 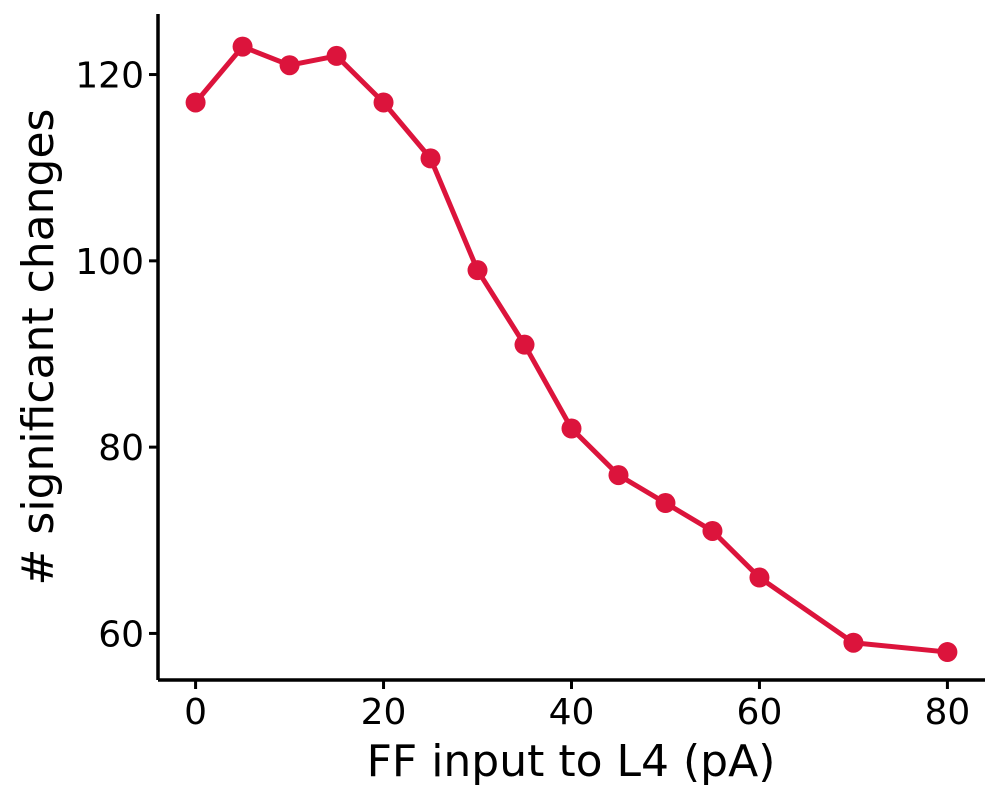 What do you see at coordinates (572, 712) in the screenshot?
I see `x-tick-label: 40` at bounding box center [572, 712].